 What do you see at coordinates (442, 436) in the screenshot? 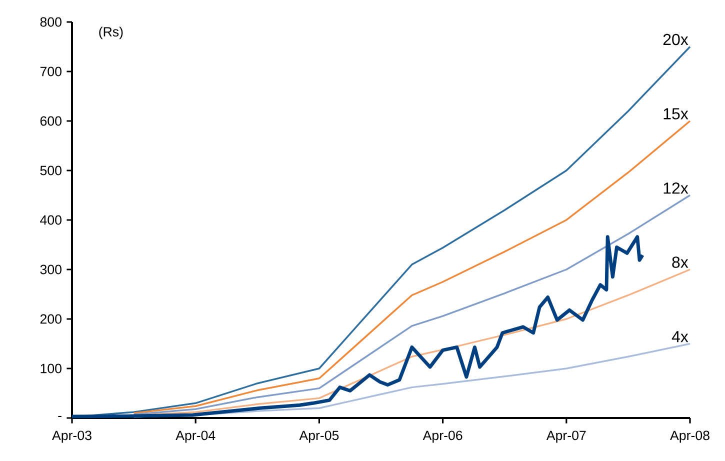
I see `x-tick-label: Apr-06` at bounding box center [442, 436].